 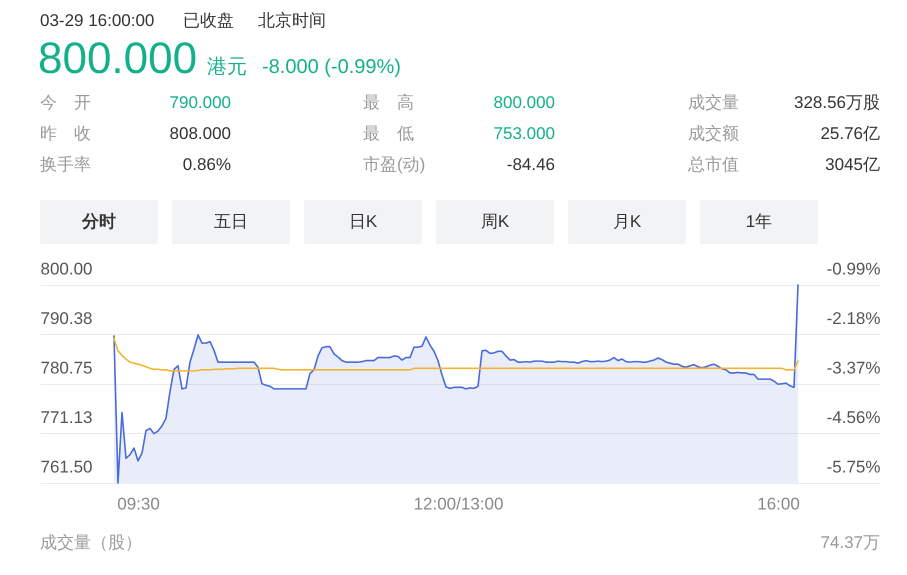 I want to click on text: 北京时间, so click(x=292, y=20).